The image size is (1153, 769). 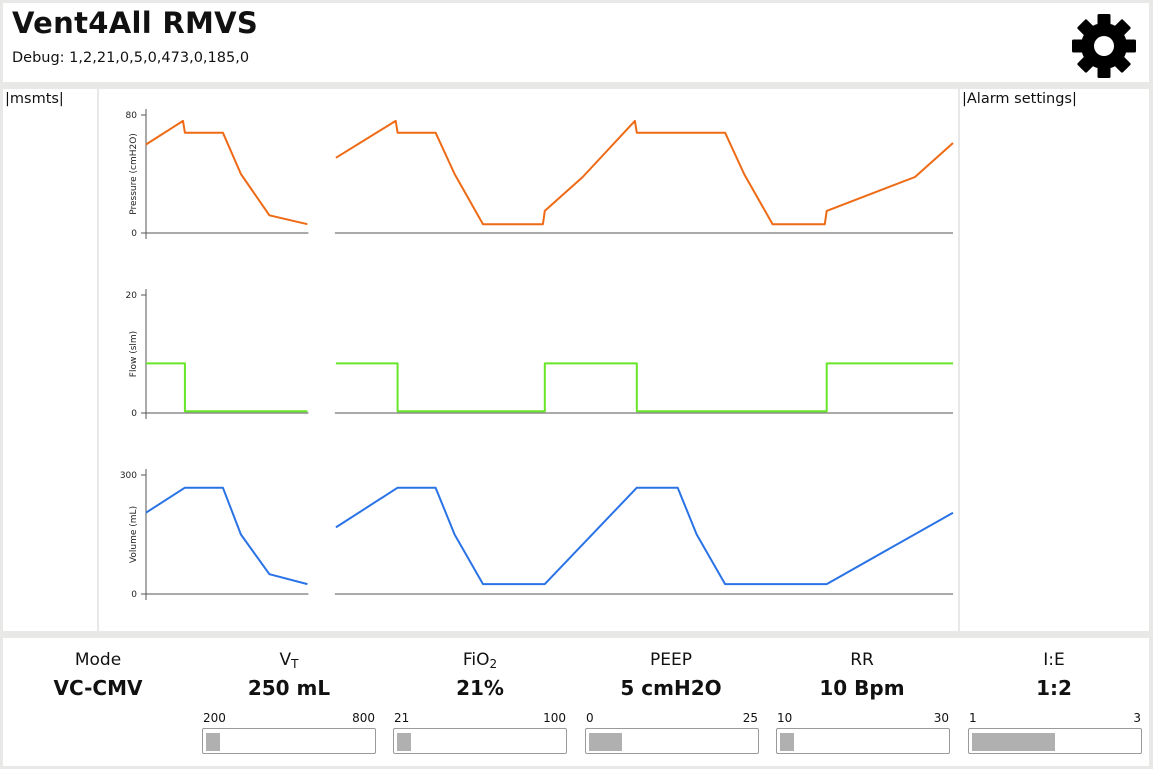 What do you see at coordinates (98, 660) in the screenshot?
I see `param-mode-label: Mode` at bounding box center [98, 660].